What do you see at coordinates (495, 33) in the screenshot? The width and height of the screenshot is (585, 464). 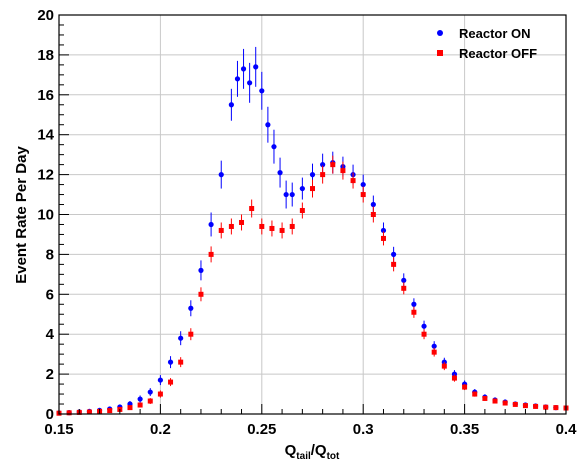 I see `legend-label-reactor-on: Reactor ON` at bounding box center [495, 33].